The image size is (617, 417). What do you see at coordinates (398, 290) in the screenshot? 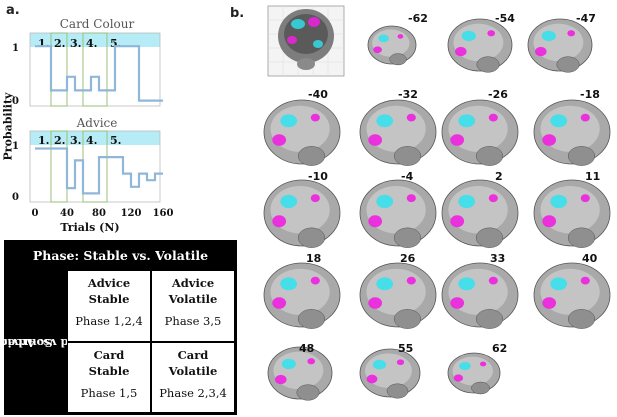
I see `brain-slice: 26` at bounding box center [398, 290].